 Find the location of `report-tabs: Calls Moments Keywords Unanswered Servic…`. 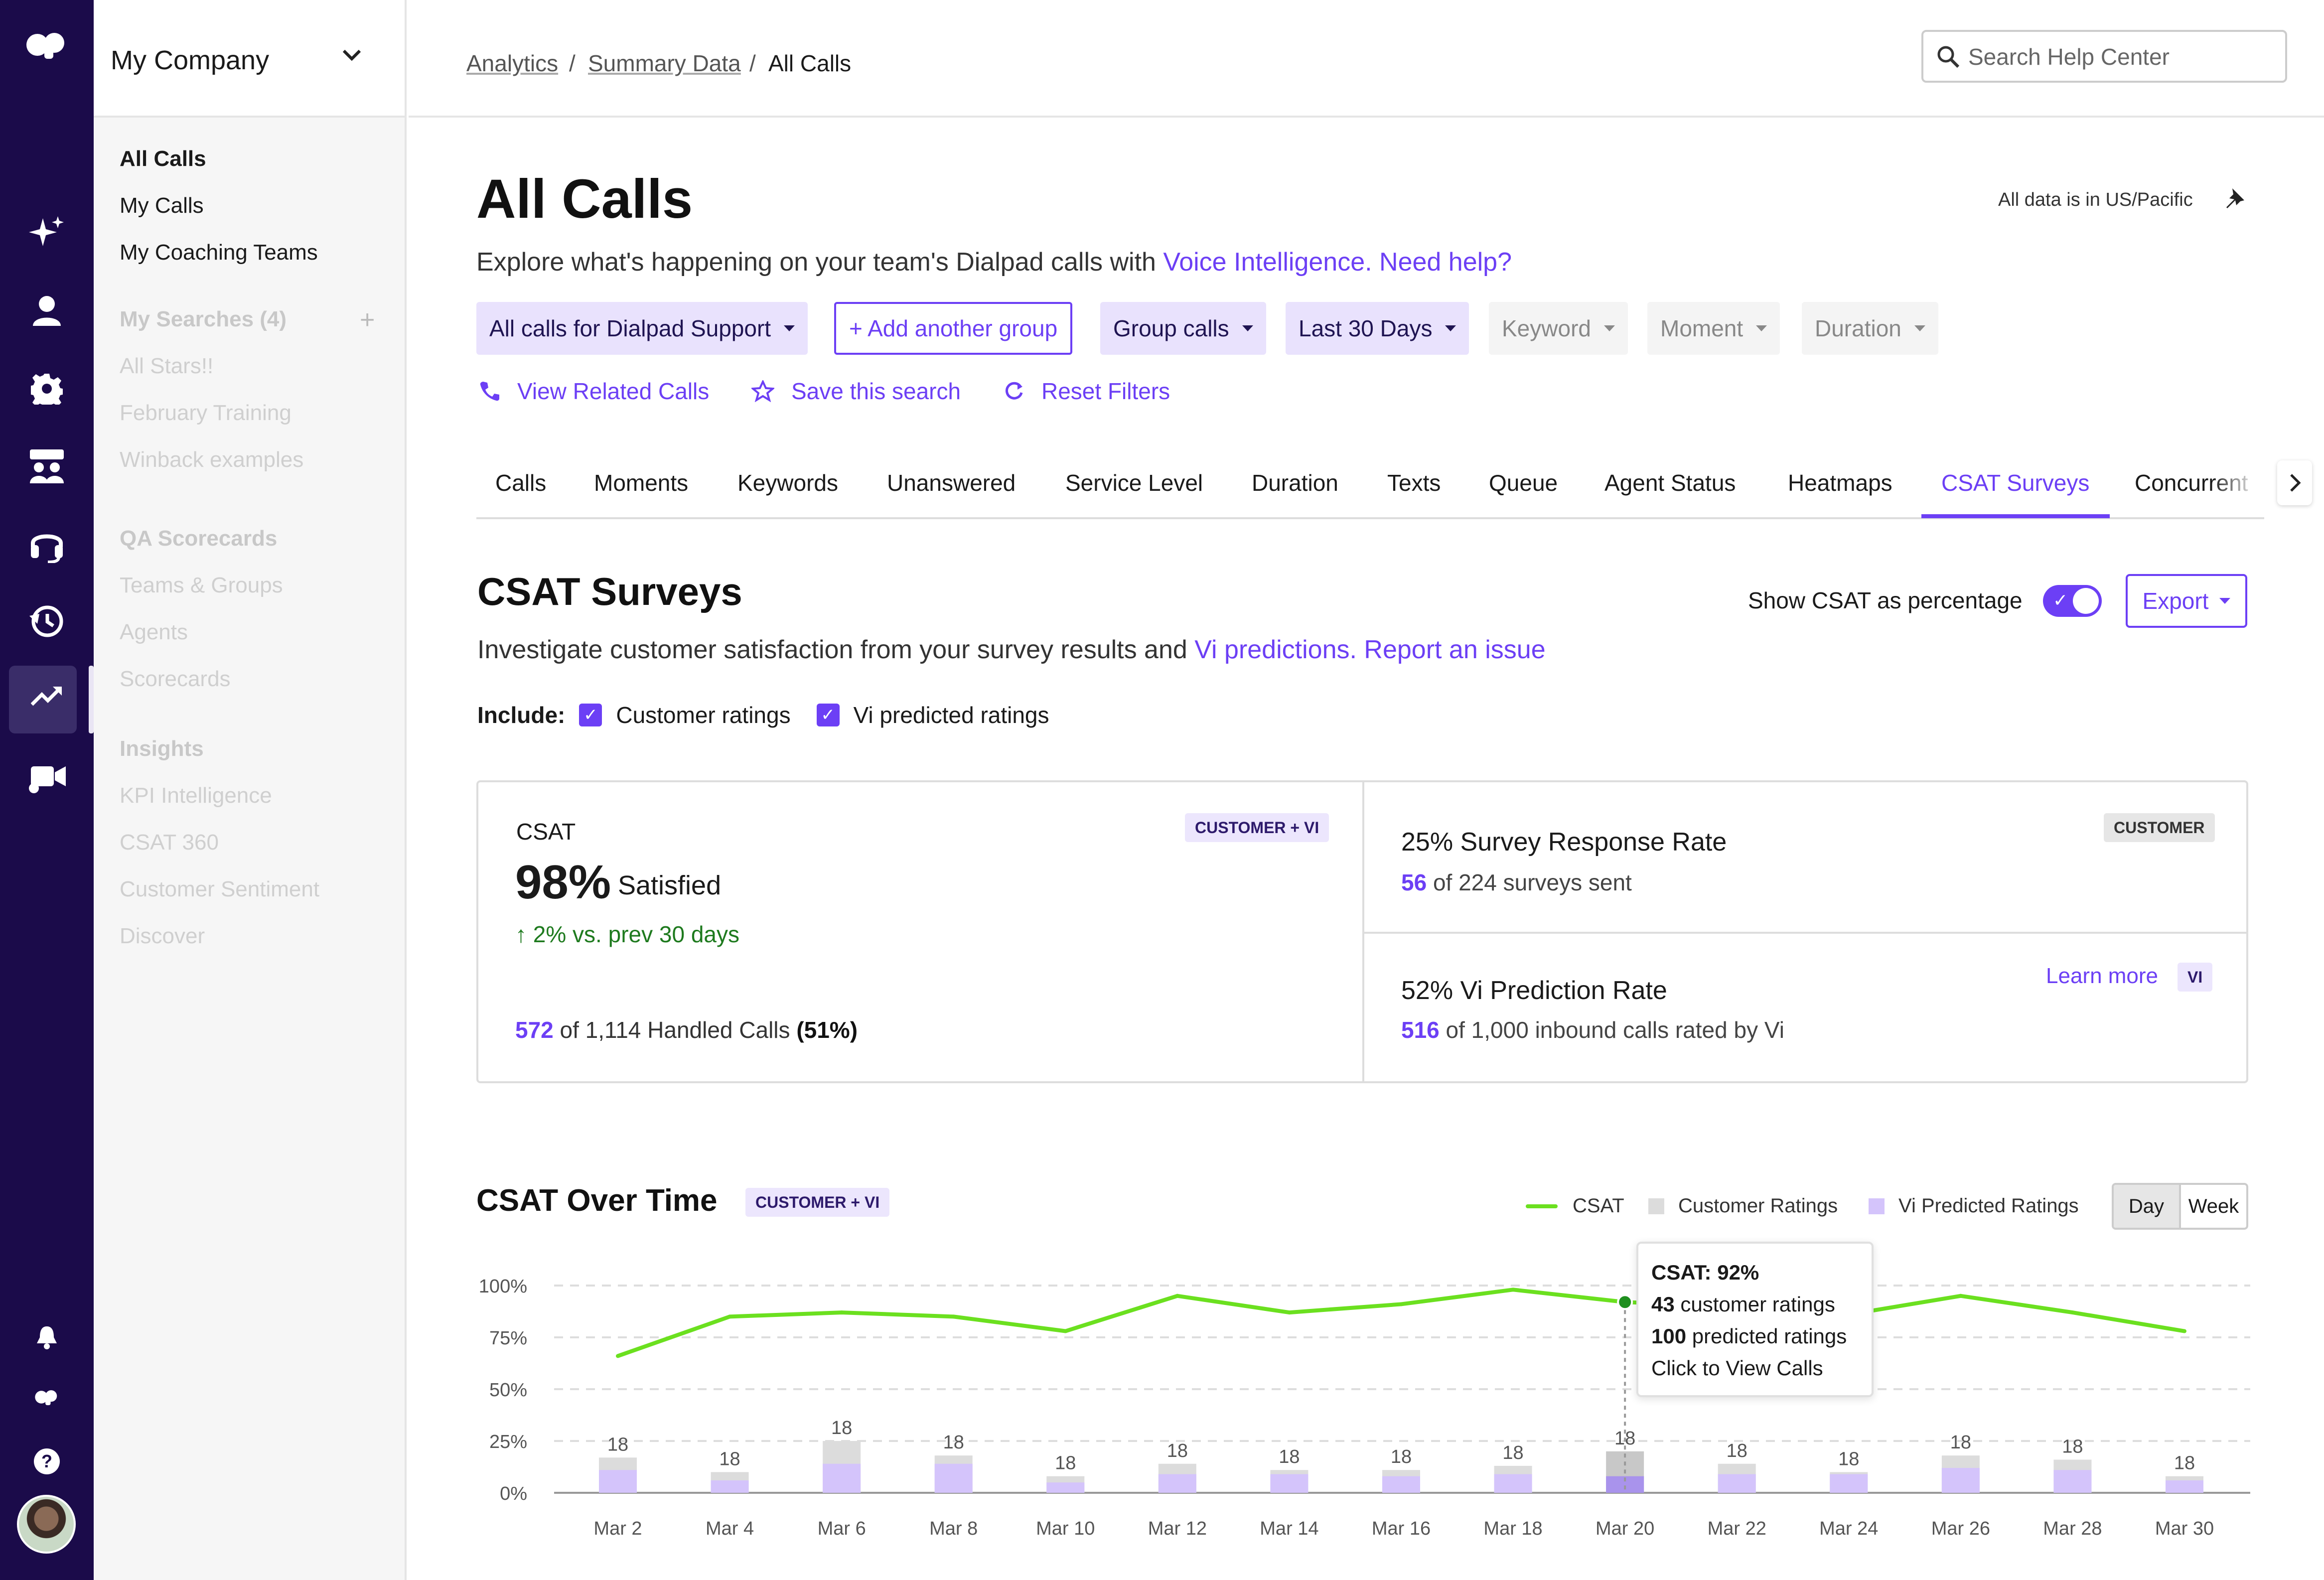

report-tabs: Calls Moments Keywords Unanswered Servic… is located at coordinates (1370, 491).